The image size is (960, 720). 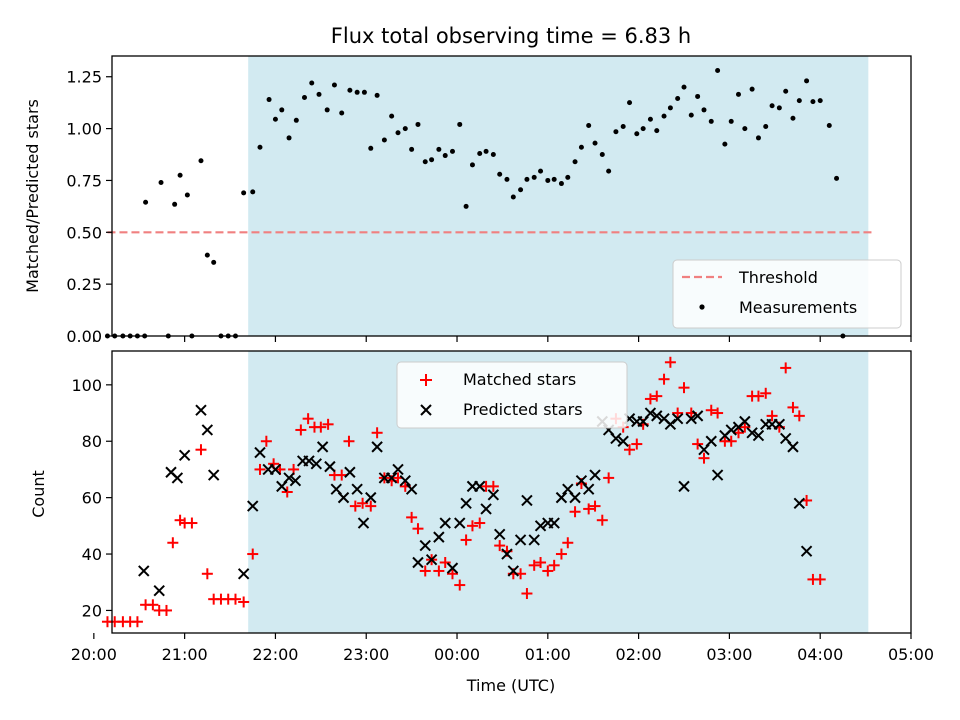 What do you see at coordinates (366, 654) in the screenshot?
I see `x-tick-label: 23:00` at bounding box center [366, 654].